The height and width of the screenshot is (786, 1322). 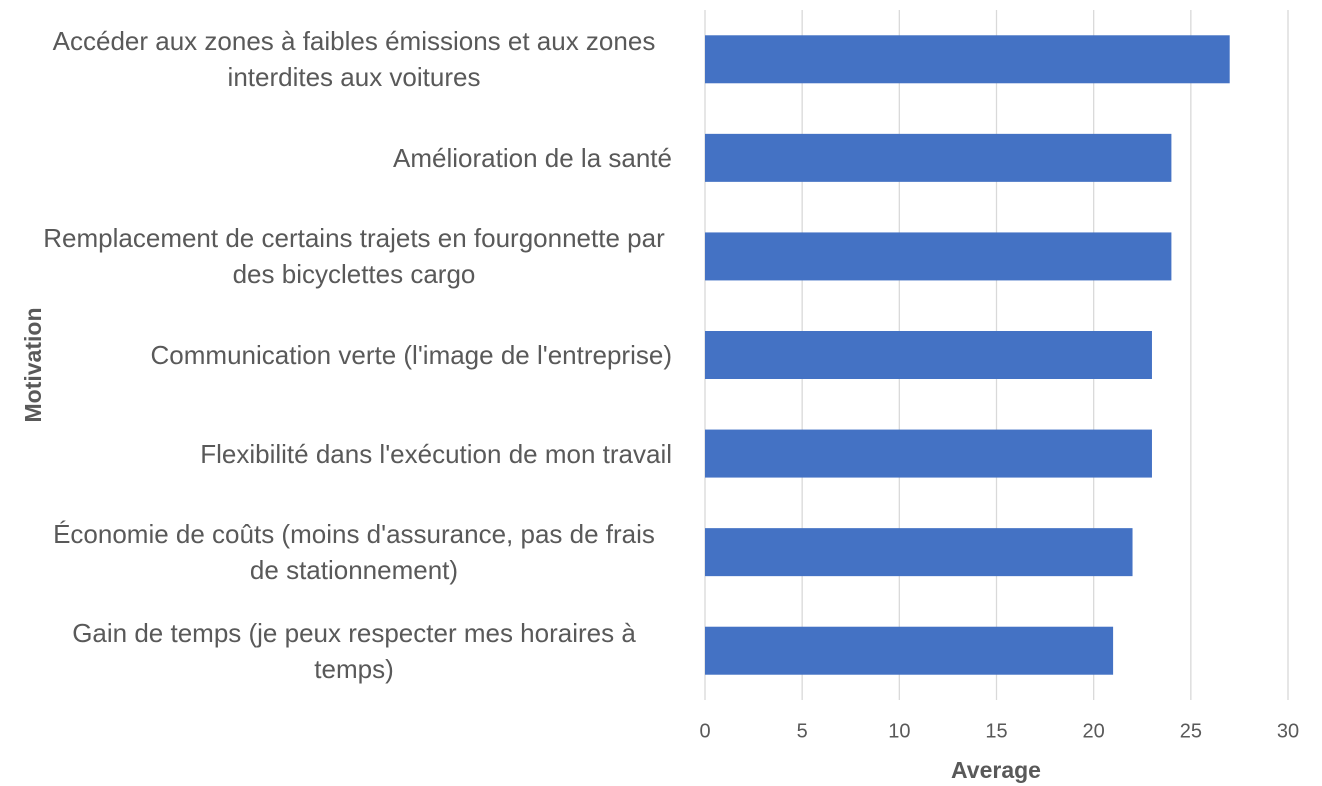 What do you see at coordinates (33, 365) in the screenshot?
I see `y-axis-label: Motivation` at bounding box center [33, 365].